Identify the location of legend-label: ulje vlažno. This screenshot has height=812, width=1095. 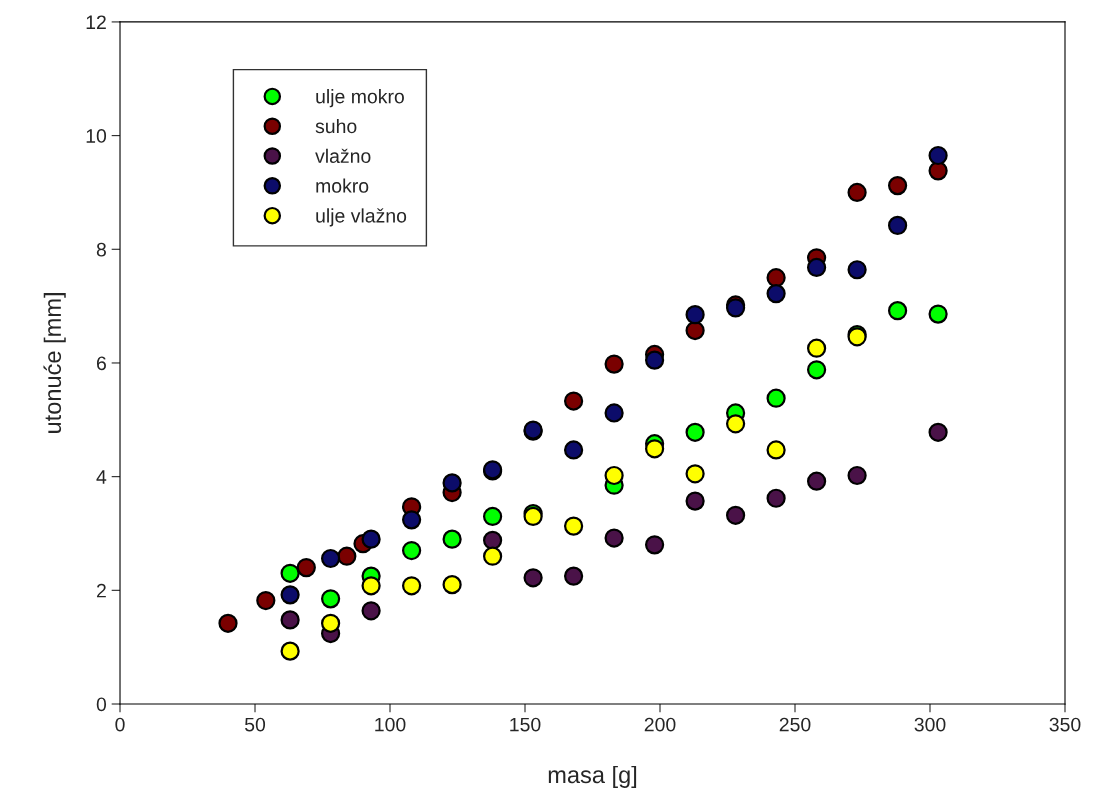
(361, 217).